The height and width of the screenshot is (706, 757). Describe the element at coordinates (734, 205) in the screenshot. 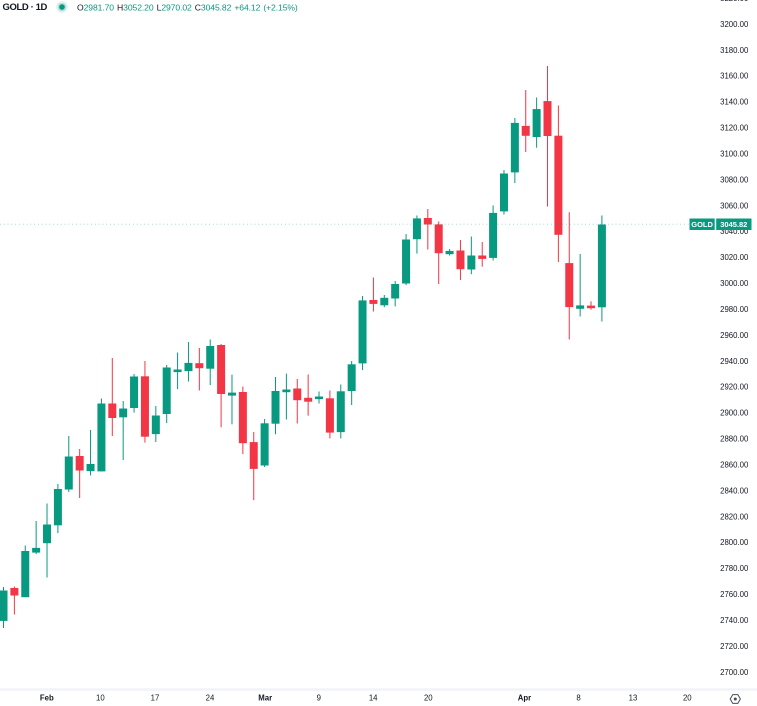

I see `svg-text: 3060.00` at that location.